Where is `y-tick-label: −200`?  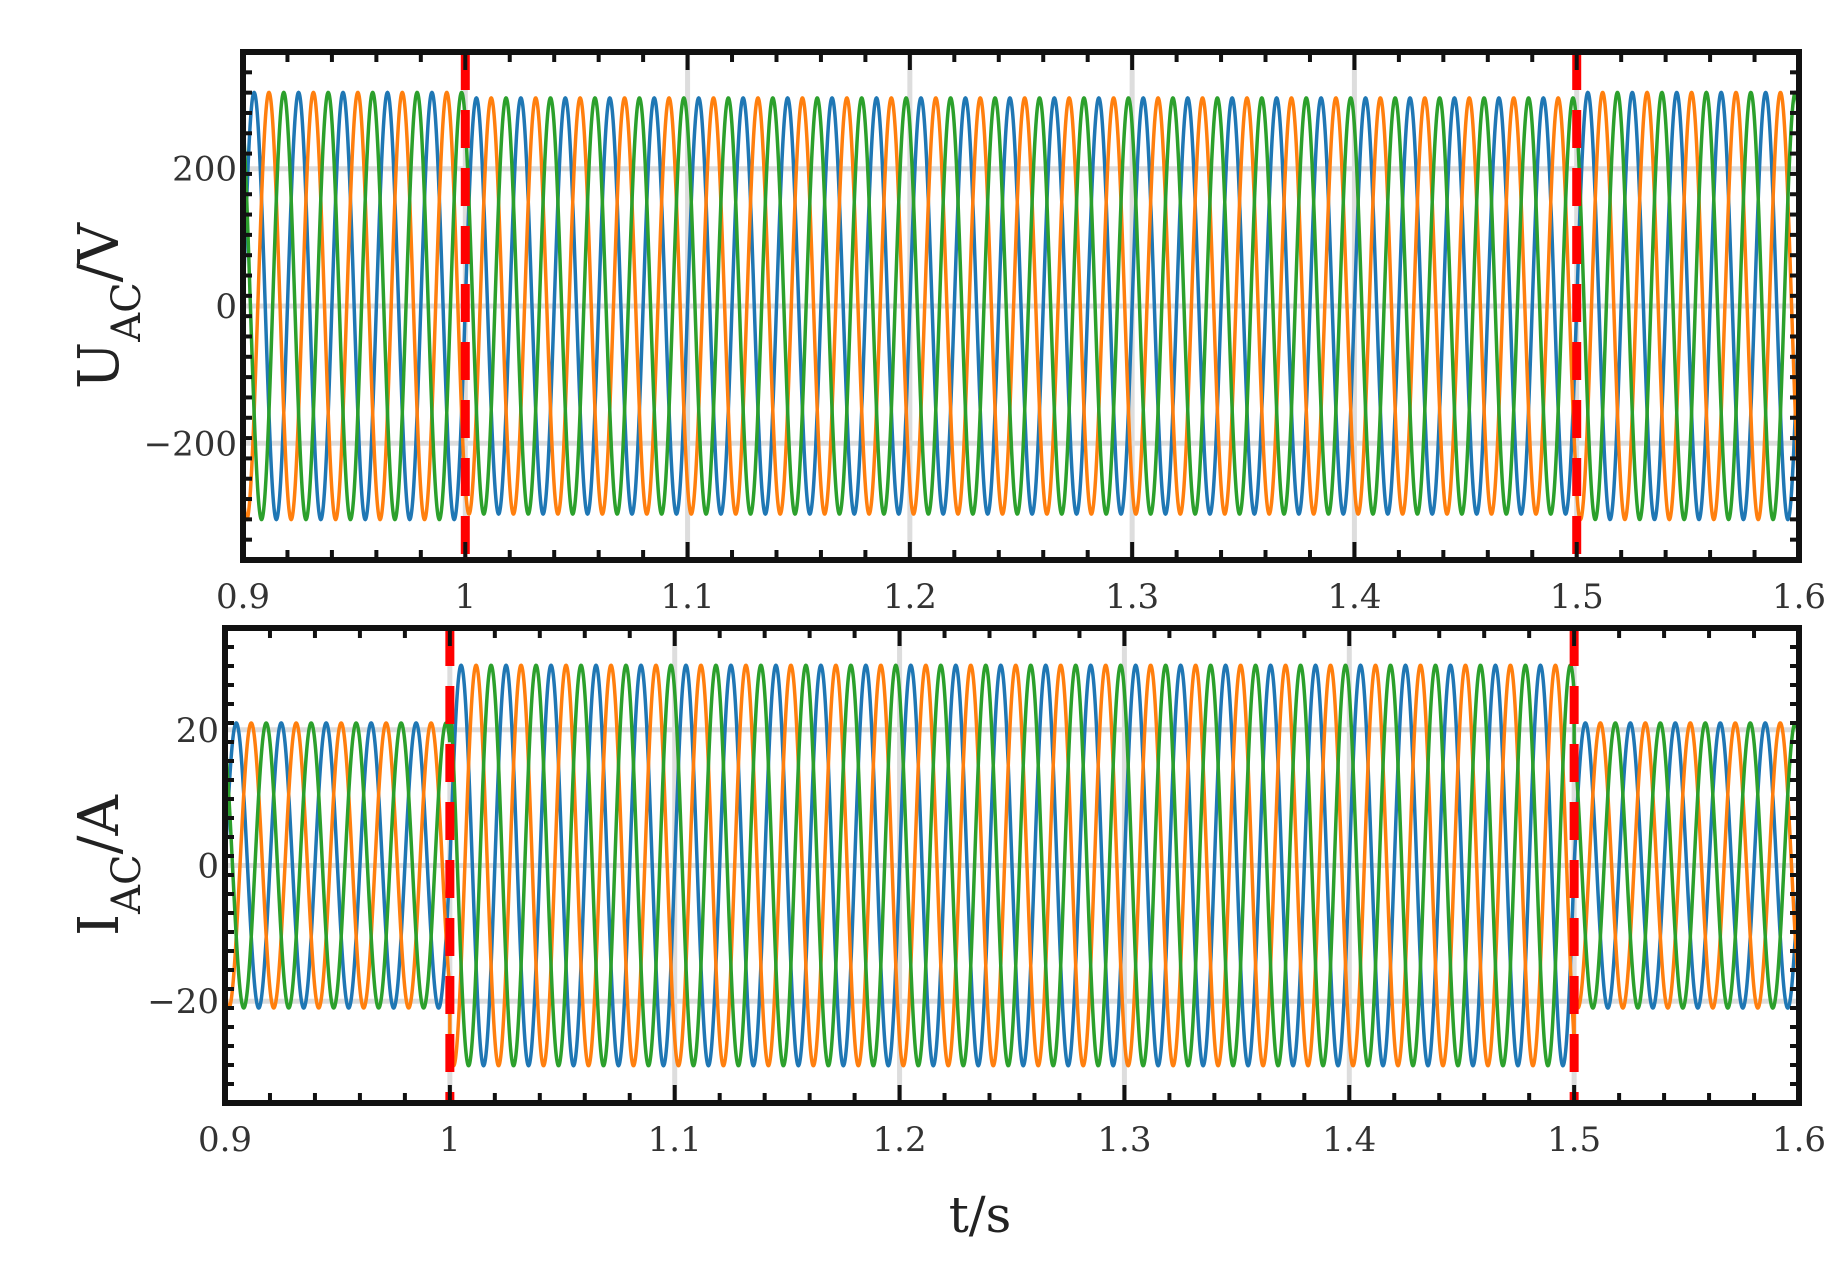 y-tick-label: −200 is located at coordinates (190, 444).